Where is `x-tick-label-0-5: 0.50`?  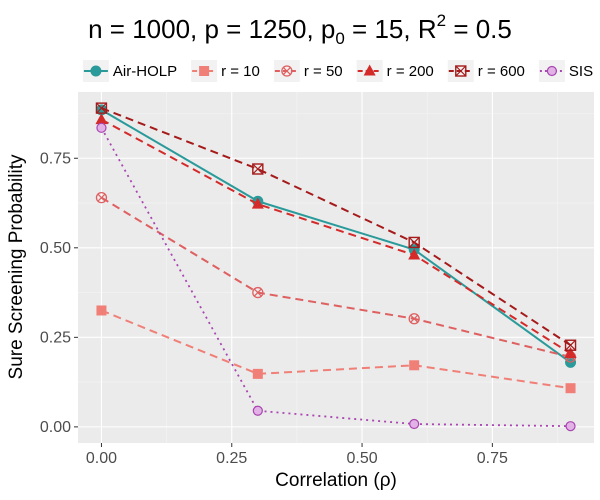
x-tick-label-0-5: 0.50 is located at coordinates (361, 458).